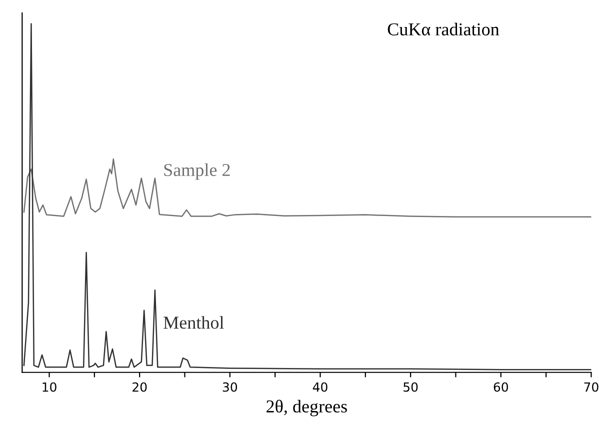 The image size is (599, 433). I want to click on series-label: Menthol, so click(194, 322).